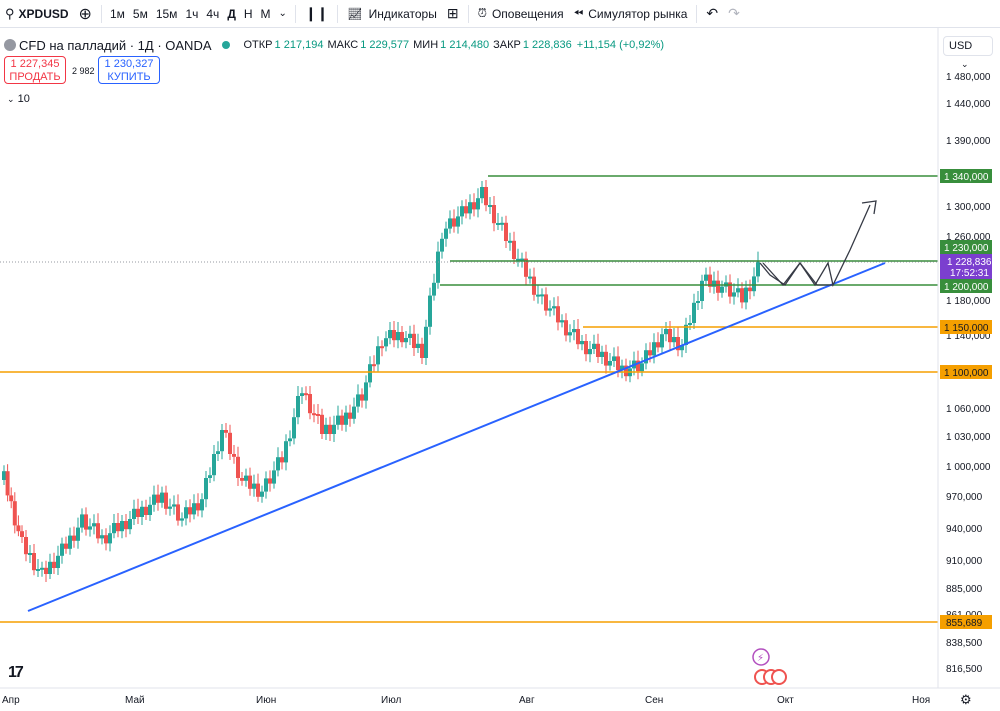 This screenshot has height=711, width=1000. Describe the element at coordinates (282, 13) in the screenshot. I see `chevron-down-icon: ⌄` at that location.